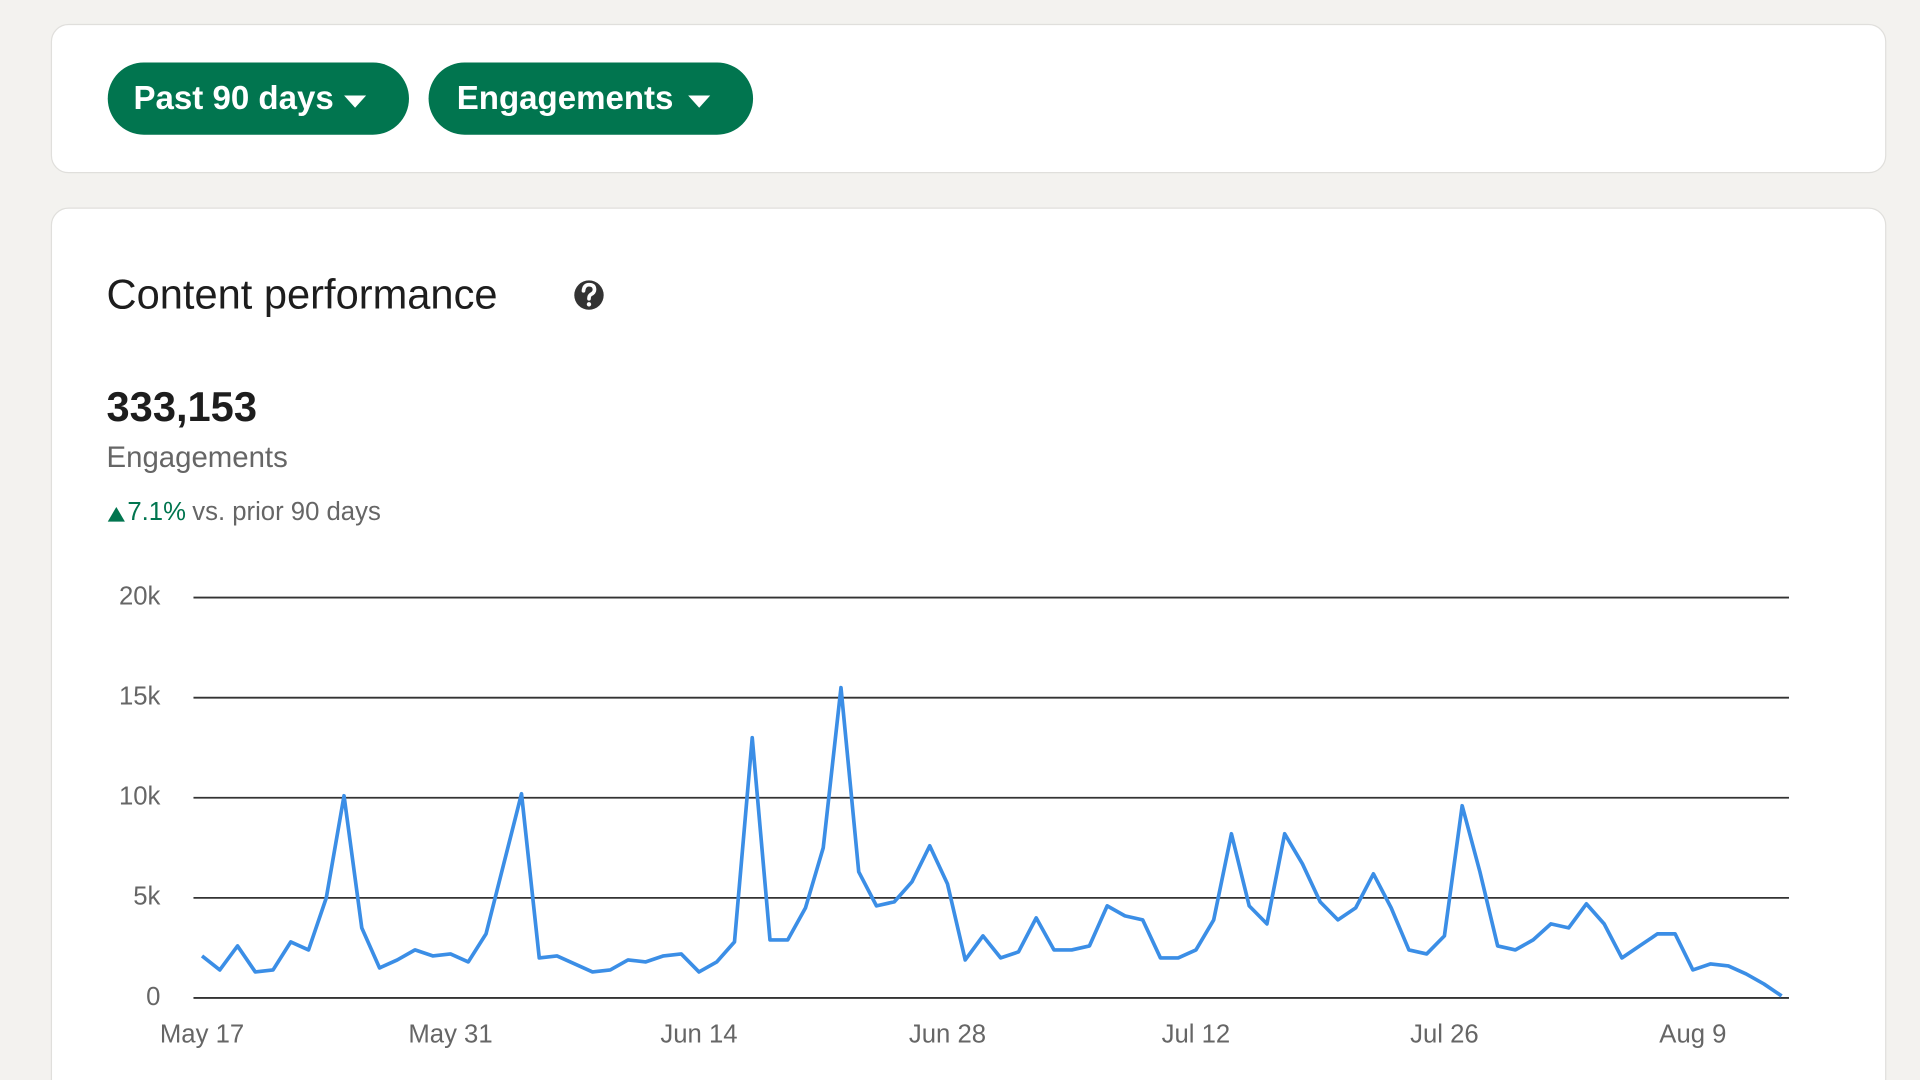 The image size is (1920, 1080). I want to click on x-tick-label: Jun 28, so click(947, 1035).